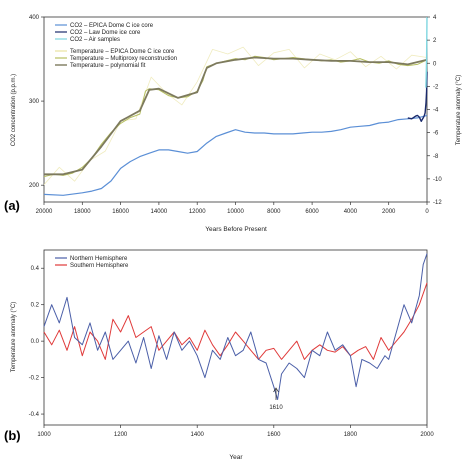  I want to click on y-tick-label: -0.2, so click(34, 379).